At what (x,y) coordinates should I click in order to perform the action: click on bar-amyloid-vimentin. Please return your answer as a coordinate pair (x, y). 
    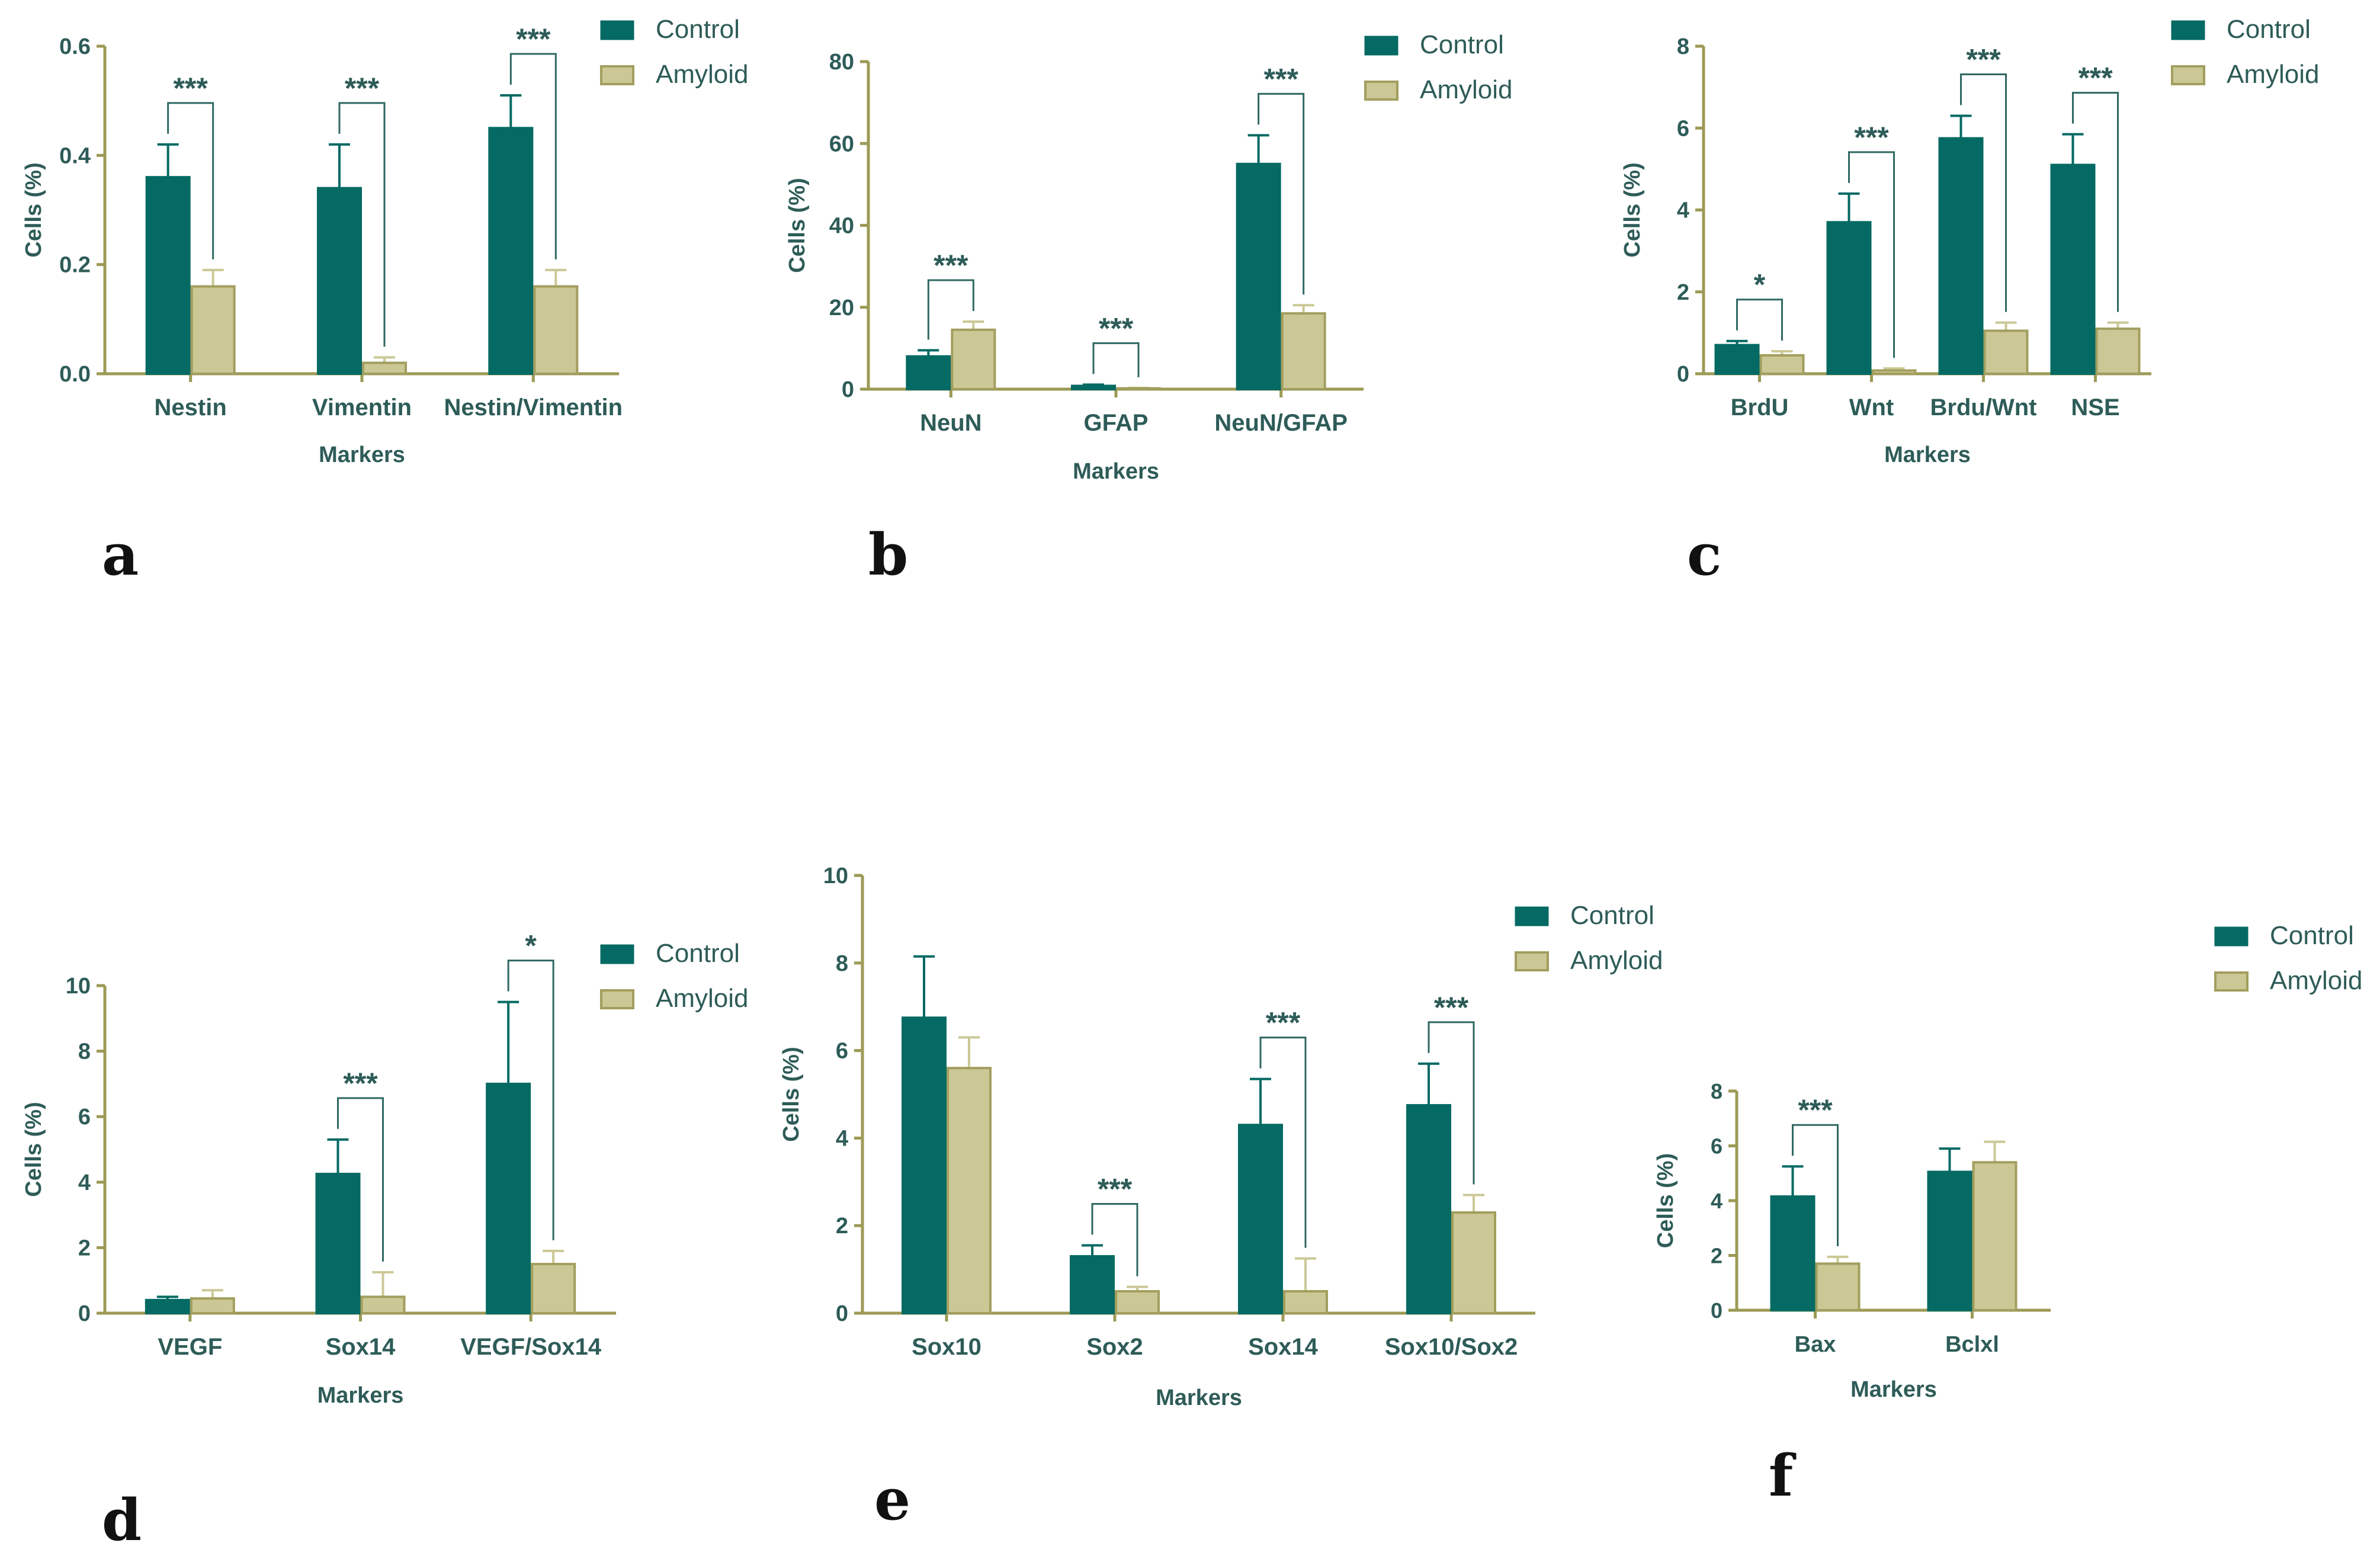
    Looking at the image, I should click on (384, 368).